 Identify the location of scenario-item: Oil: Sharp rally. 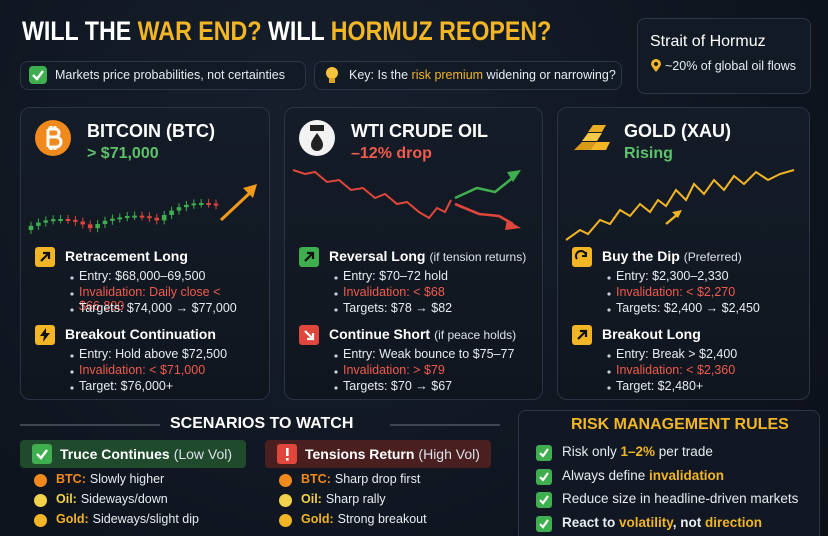
(343, 499).